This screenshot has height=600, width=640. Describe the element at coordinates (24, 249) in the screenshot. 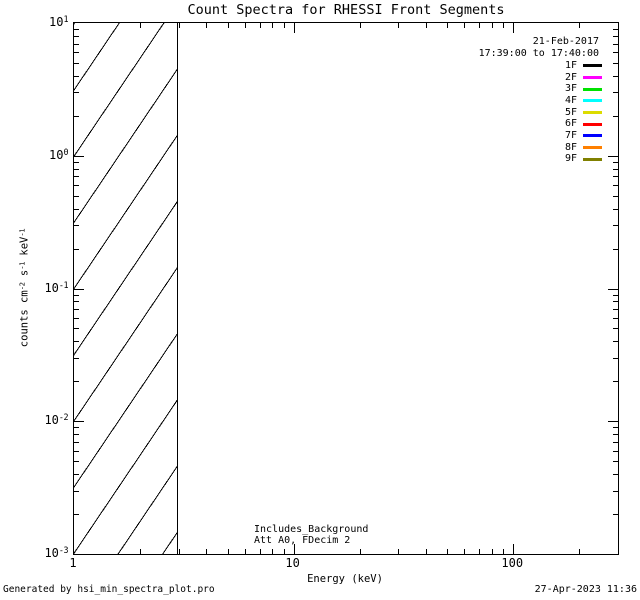

I see `y-axis-label-part: keV` at that location.